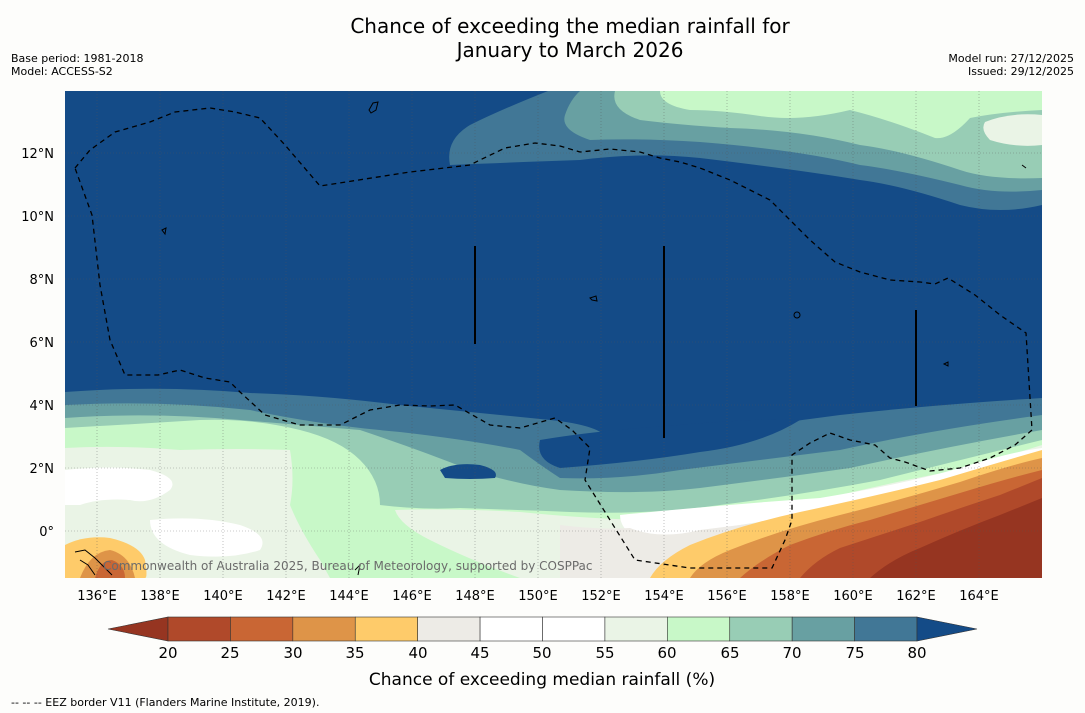 The width and height of the screenshot is (1085, 713). Describe the element at coordinates (223, 596) in the screenshot. I see `lon-label: 140°E` at that location.